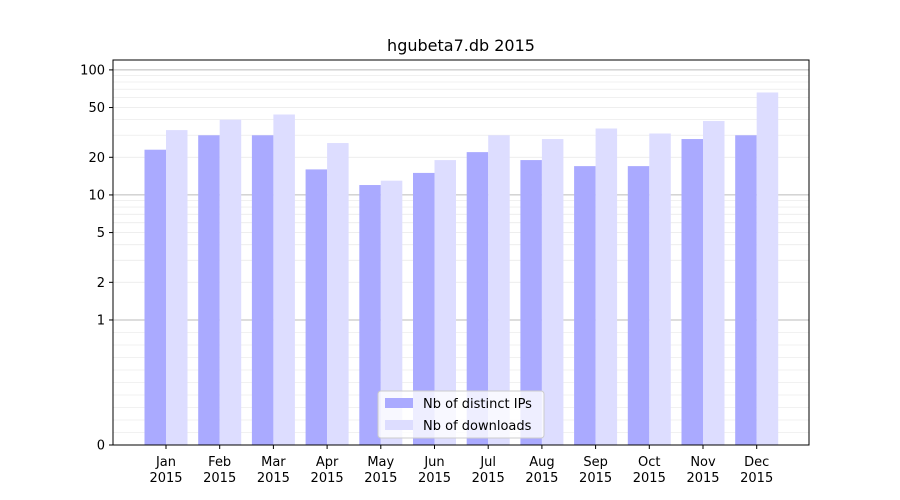 The height and width of the screenshot is (500, 900). Describe the element at coordinates (101, 233) in the screenshot. I see `y-tick-label: 5` at that location.